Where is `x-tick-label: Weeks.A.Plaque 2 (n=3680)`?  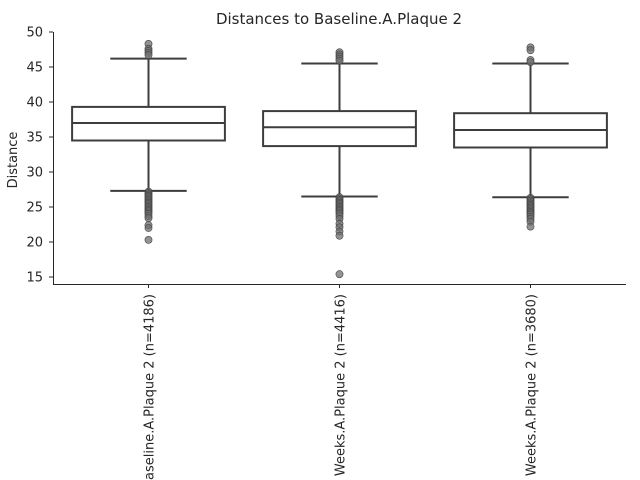
x-tick-label: Weeks.A.Plaque 2 (n=3680) is located at coordinates (532, 385).